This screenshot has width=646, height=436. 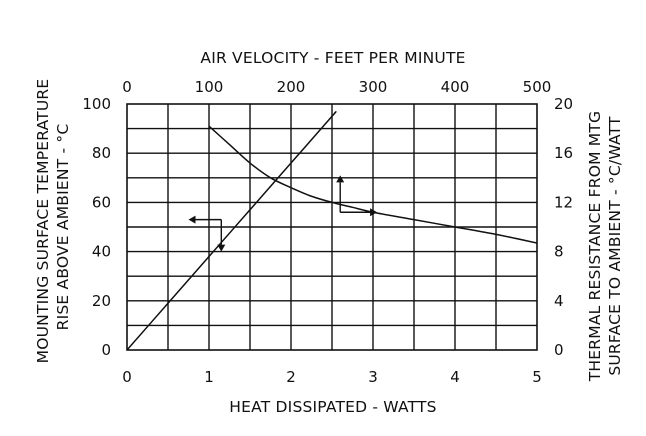 What do you see at coordinates (559, 301) in the screenshot?
I see `right-tick-label: 4` at bounding box center [559, 301].